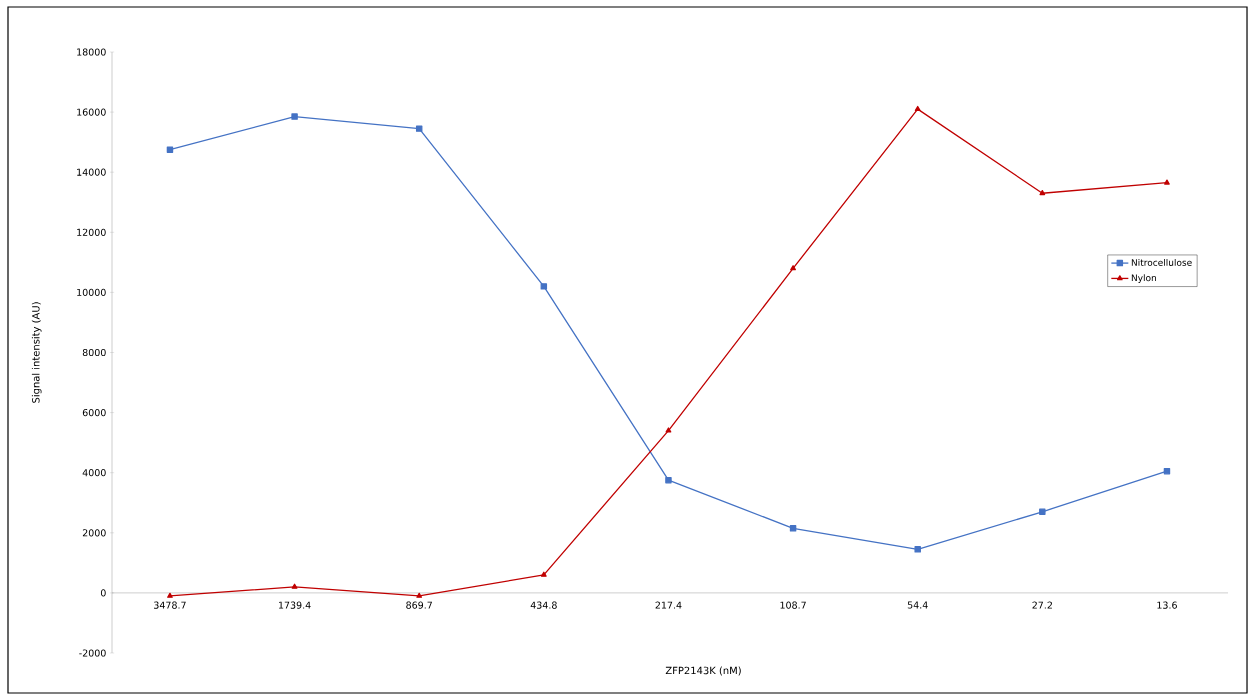 The width and height of the screenshot is (1250, 695). Describe the element at coordinates (1143, 278) in the screenshot. I see `legend-label: Nylon` at that location.